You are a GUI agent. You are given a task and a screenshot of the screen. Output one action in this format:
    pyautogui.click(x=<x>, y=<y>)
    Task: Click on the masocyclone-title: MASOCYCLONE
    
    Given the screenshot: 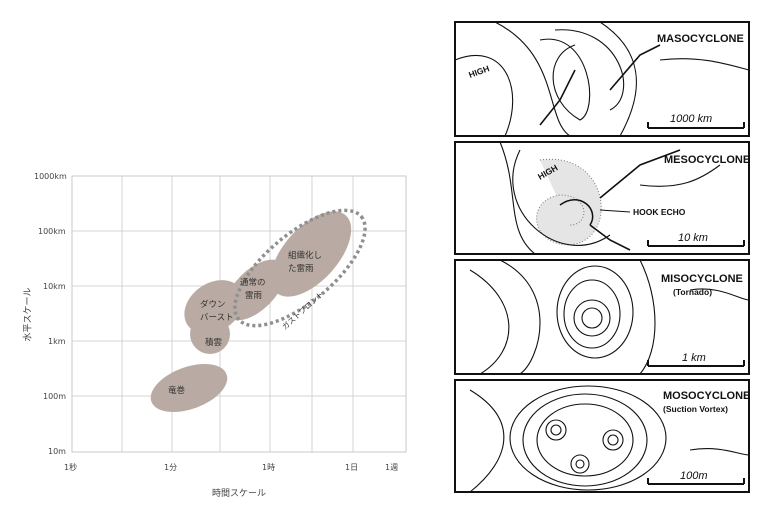 What is the action you would take?
    pyautogui.click(x=700, y=39)
    